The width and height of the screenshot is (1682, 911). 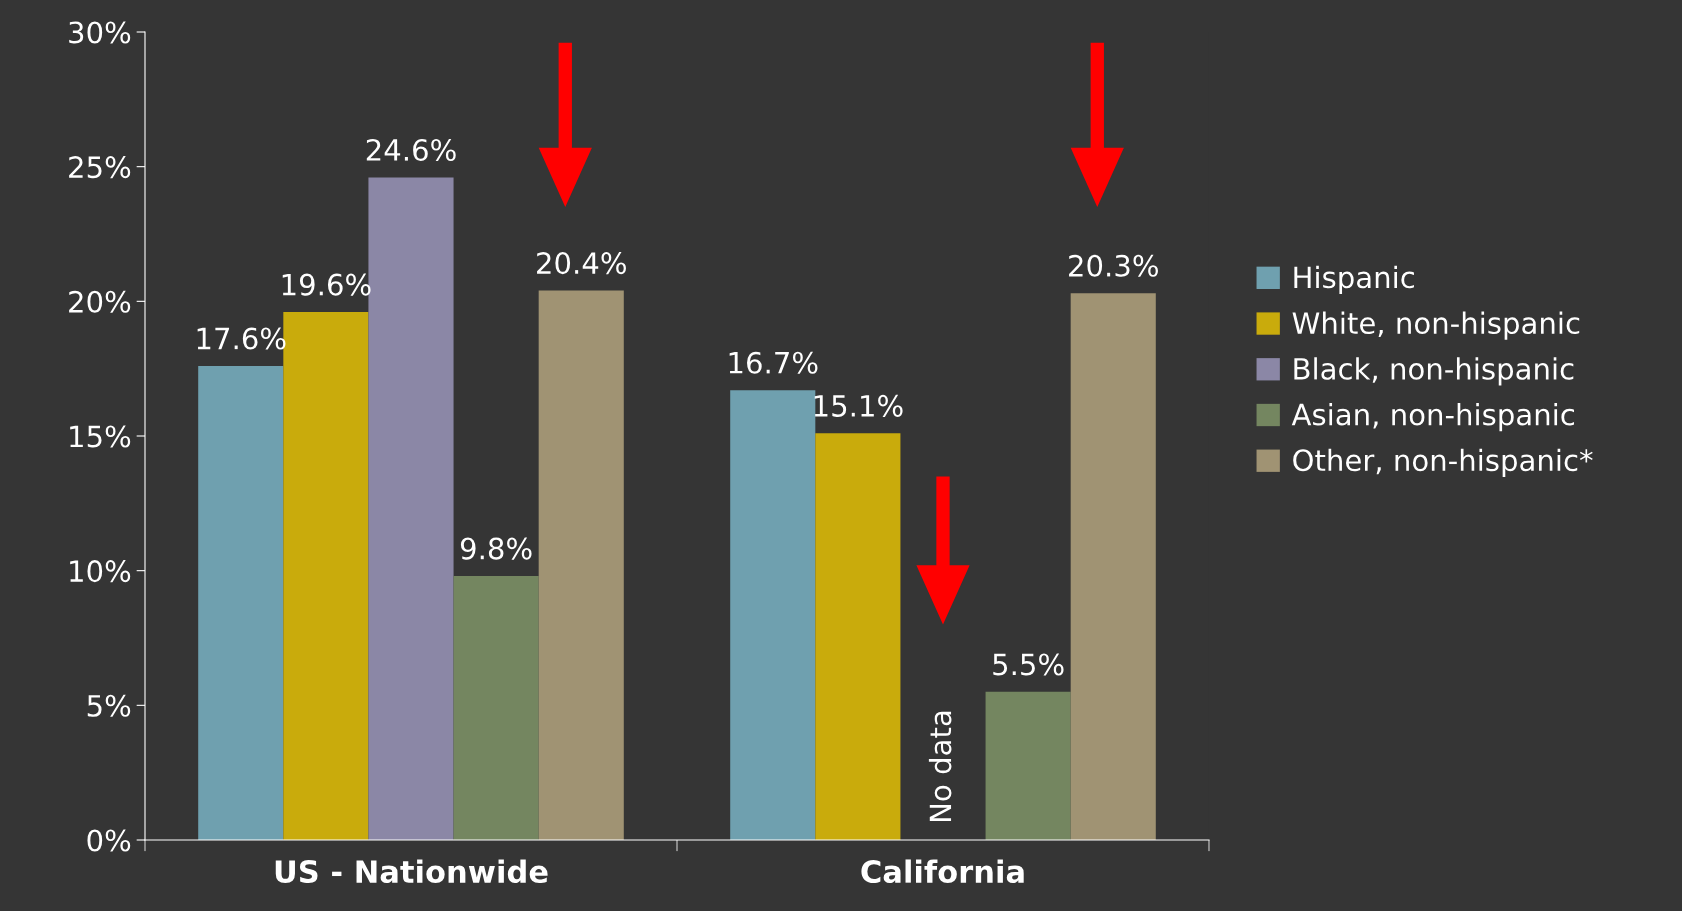 What do you see at coordinates (581, 263) in the screenshot?
I see `data-label: 20.4%` at bounding box center [581, 263].